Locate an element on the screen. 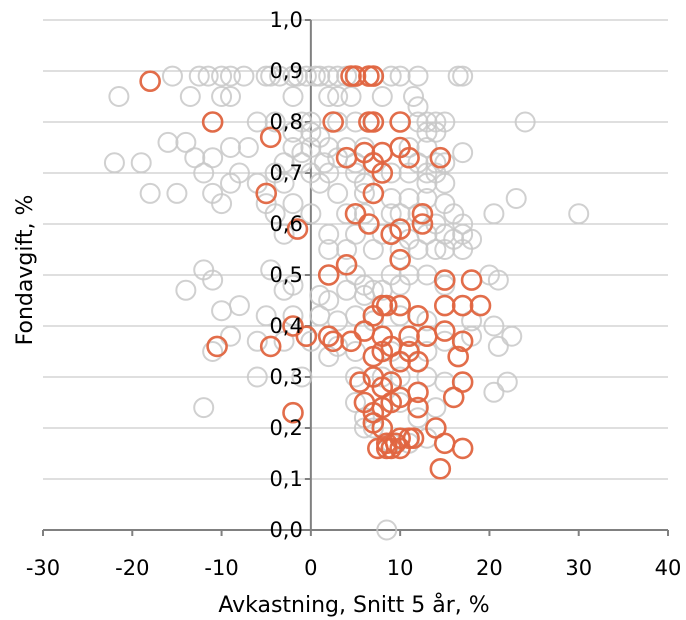 Image resolution: width=686 pixels, height=620 pixels. x-tick-label: 30 is located at coordinates (578, 568).